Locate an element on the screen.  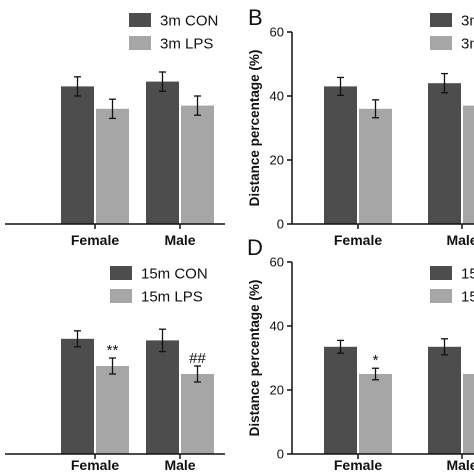
significance-marker: ## is located at coordinates (197, 358).